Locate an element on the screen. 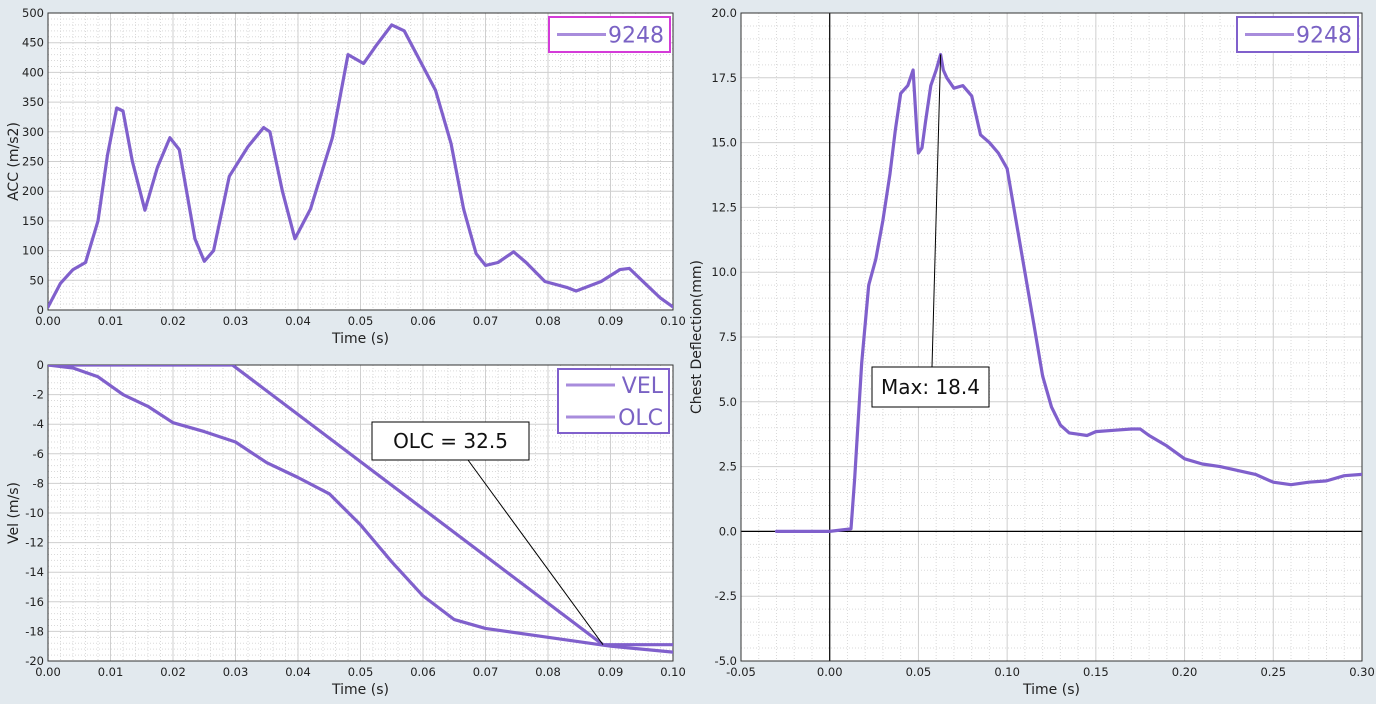 This screenshot has height=704, width=1376. y-tick-label: 400 is located at coordinates (33, 72).